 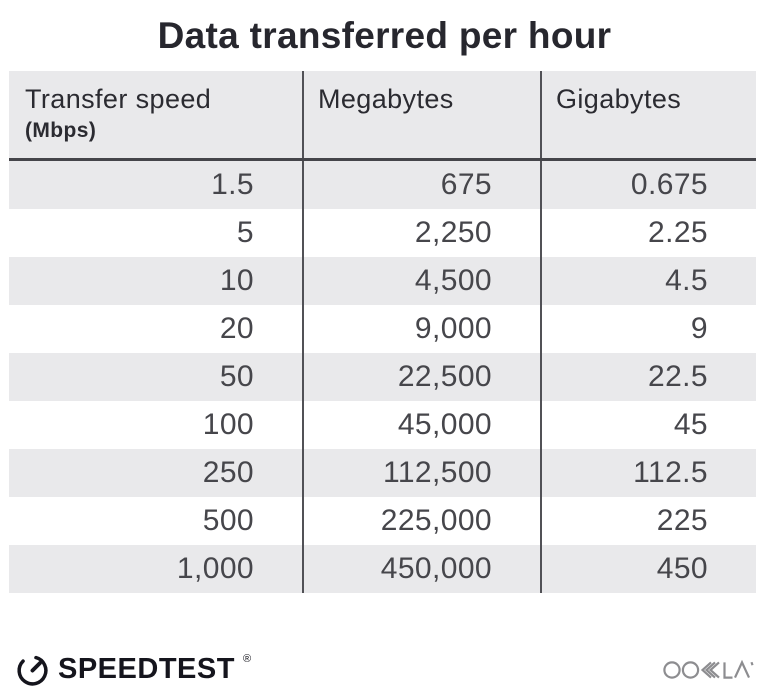 What do you see at coordinates (648, 114) in the screenshot?
I see `header-gigabytes: Gigabytes` at bounding box center [648, 114].